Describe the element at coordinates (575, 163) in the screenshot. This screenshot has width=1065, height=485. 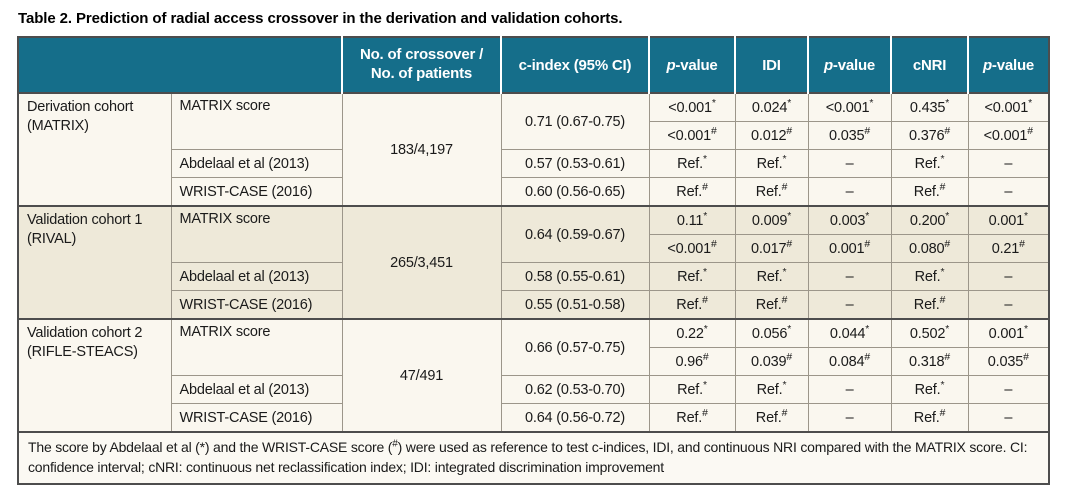
I see `cindex-cell: 0.57 (0.53-0.61)` at that location.